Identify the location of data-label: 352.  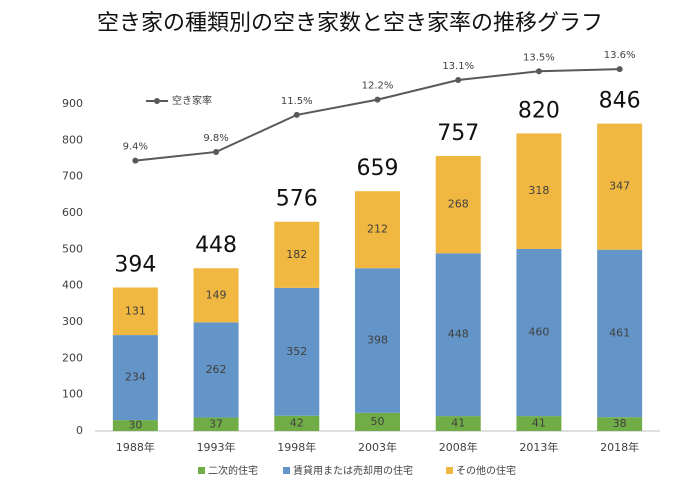
(296, 351).